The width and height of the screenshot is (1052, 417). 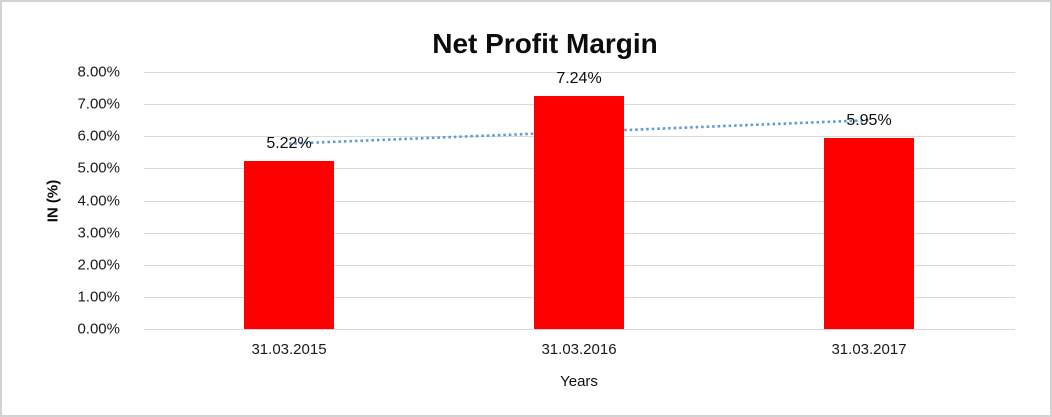 I want to click on x-axis-title: Years, so click(x=579, y=381).